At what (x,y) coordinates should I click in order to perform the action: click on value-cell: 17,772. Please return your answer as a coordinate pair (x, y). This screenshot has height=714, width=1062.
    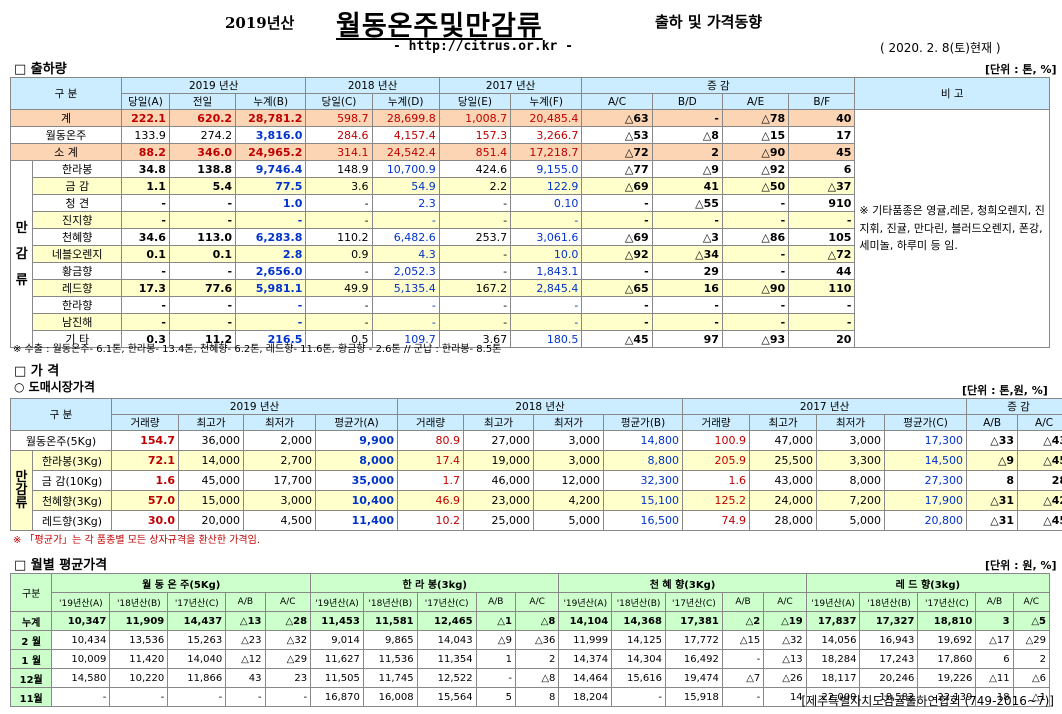
    Looking at the image, I should click on (693, 640).